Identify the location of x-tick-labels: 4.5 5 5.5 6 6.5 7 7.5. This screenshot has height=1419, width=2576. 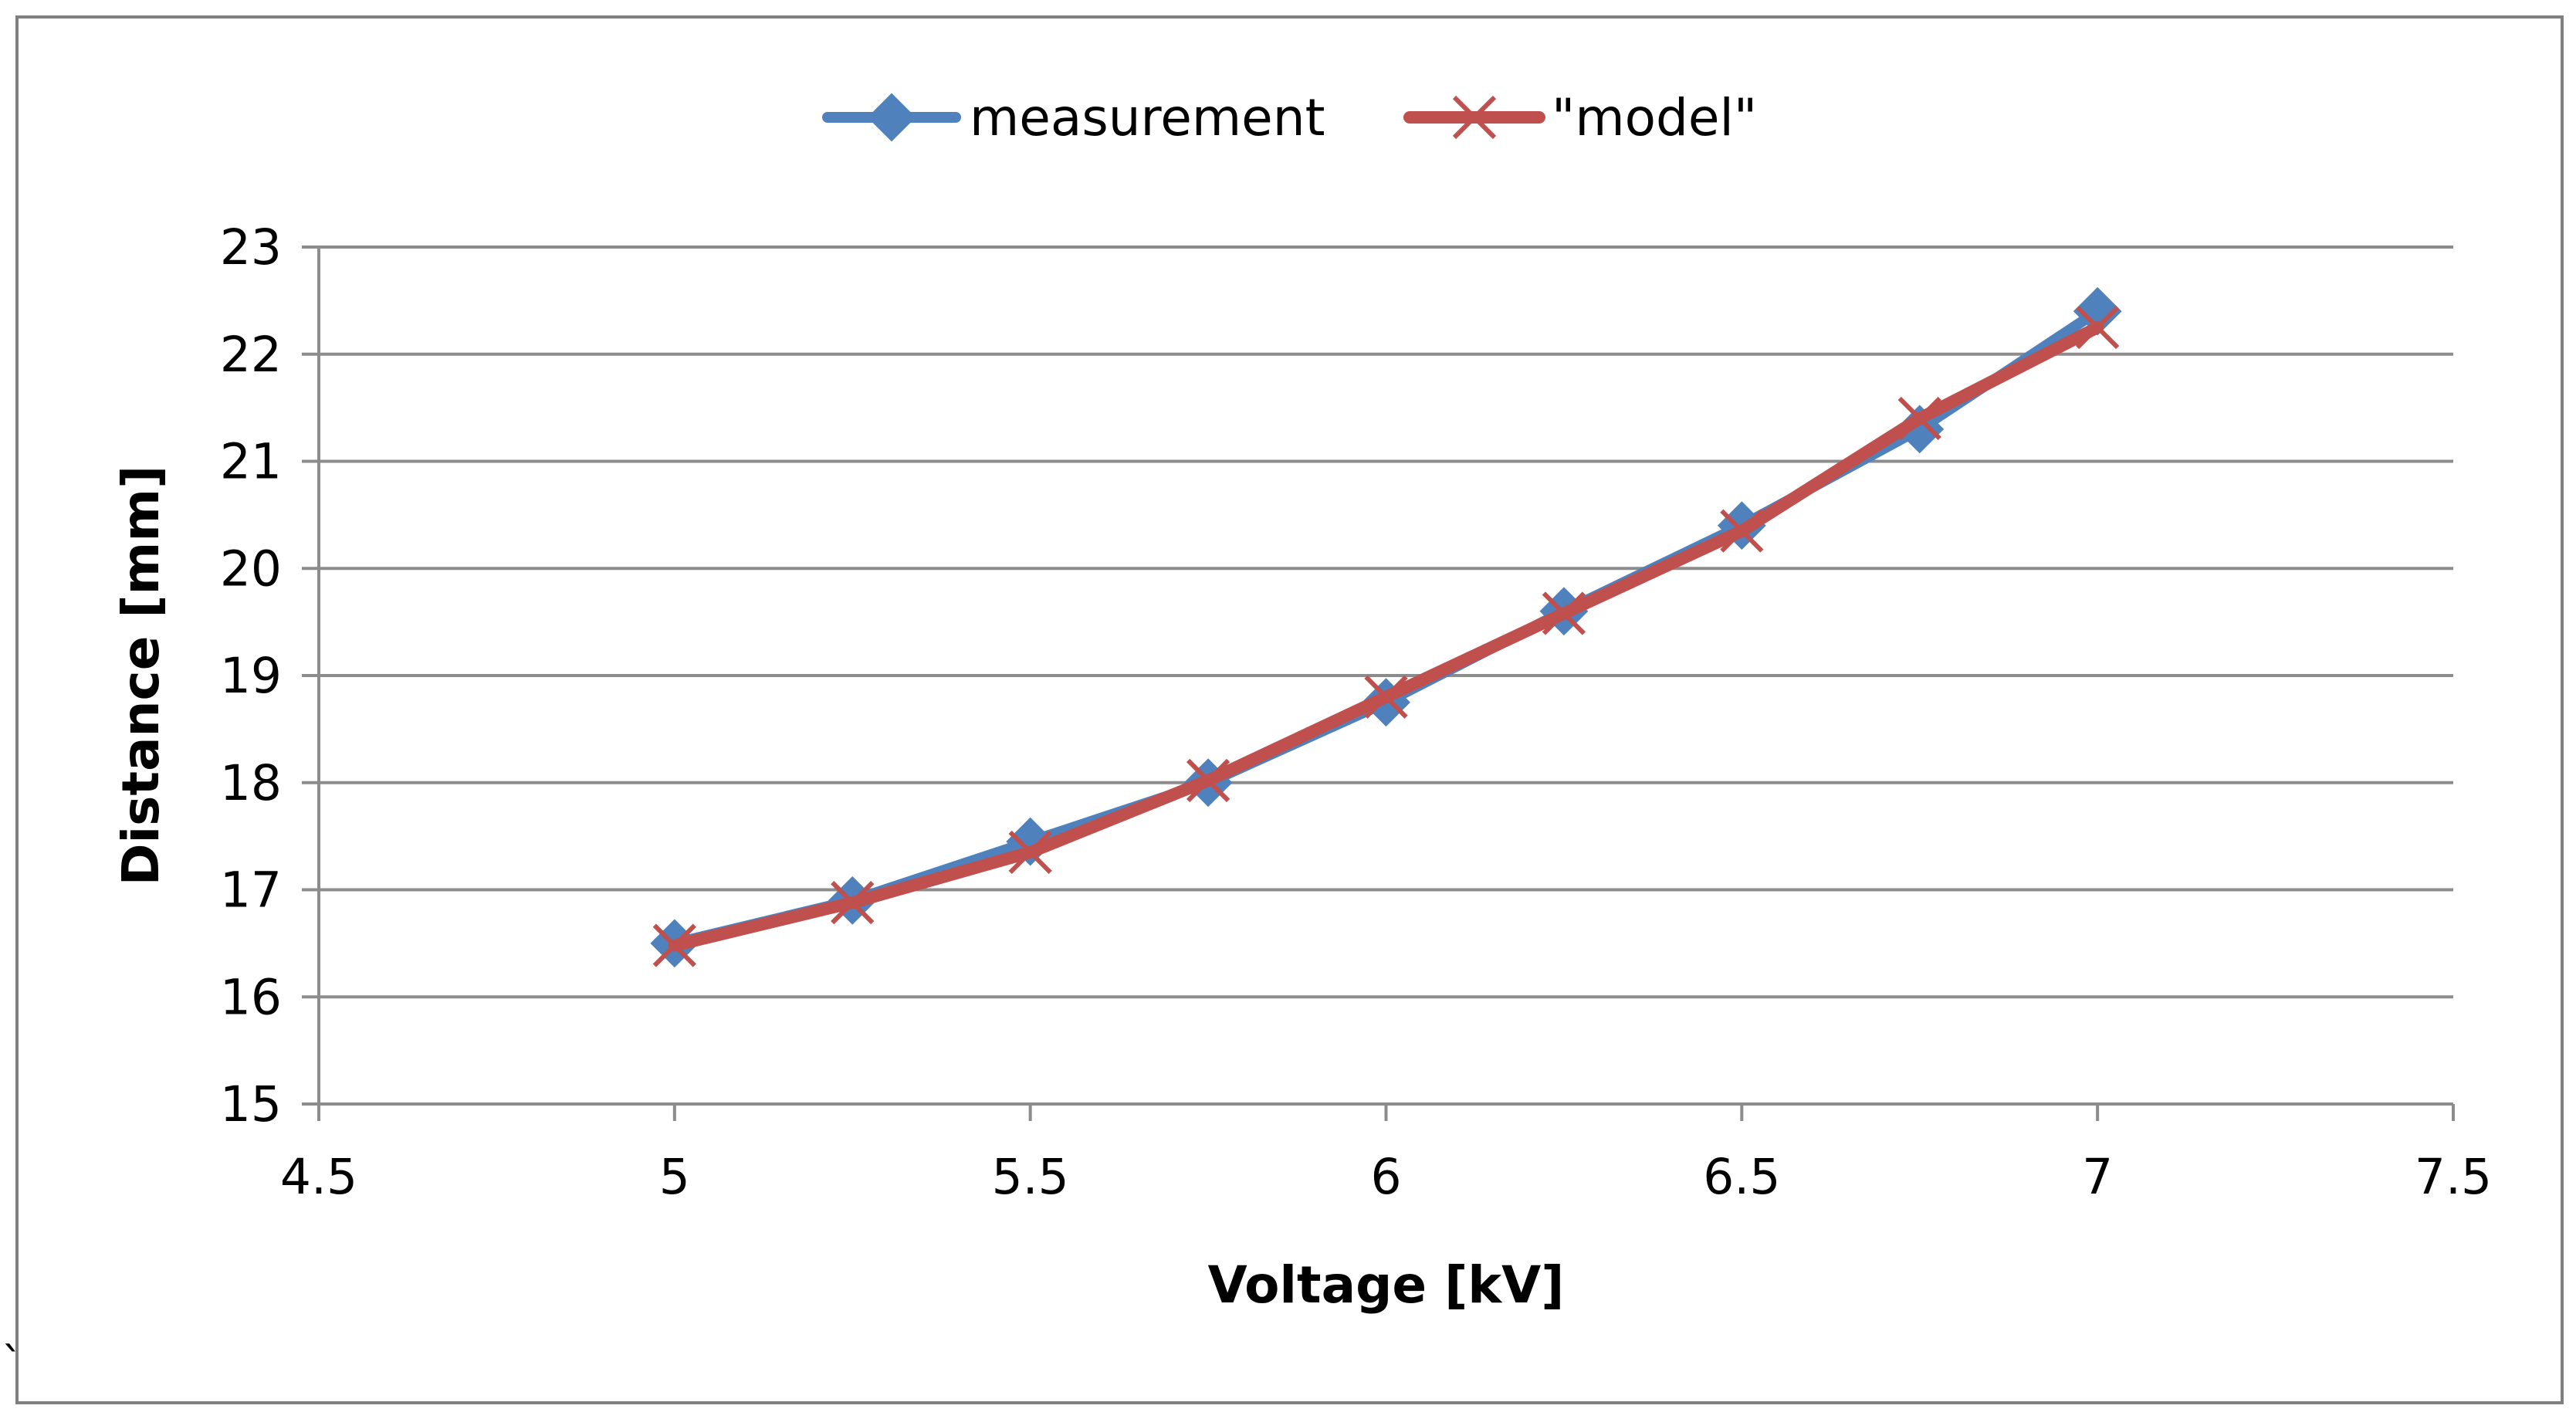
(1386, 1177).